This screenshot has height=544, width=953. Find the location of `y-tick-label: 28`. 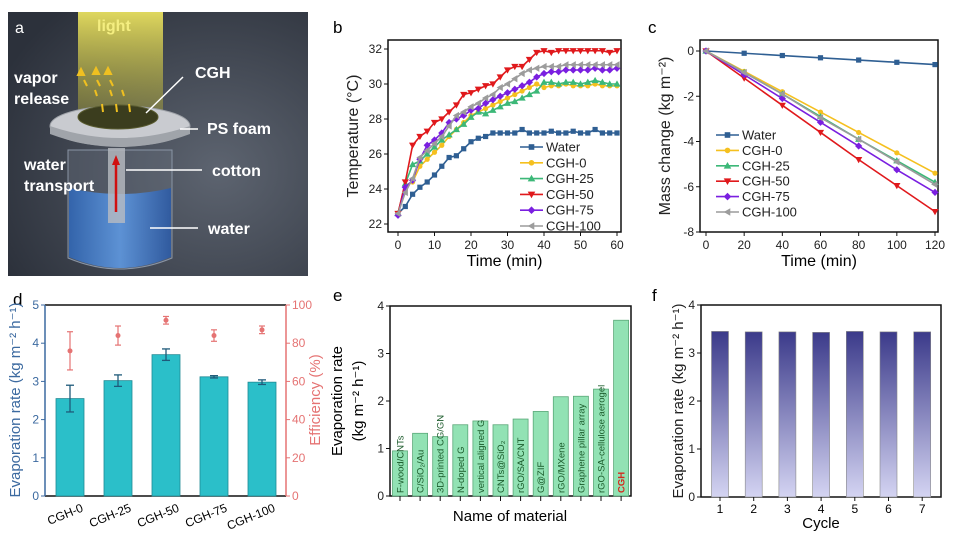

y-tick-label: 28 is located at coordinates (376, 119).